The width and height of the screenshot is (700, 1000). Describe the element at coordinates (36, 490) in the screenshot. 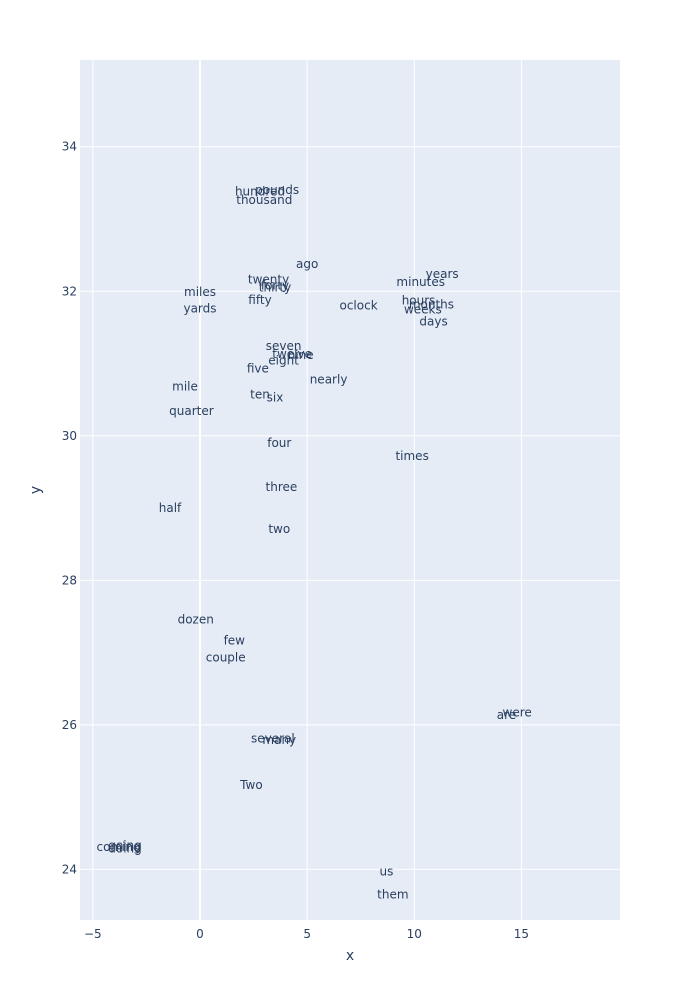

I see `y-axis-title: y` at that location.